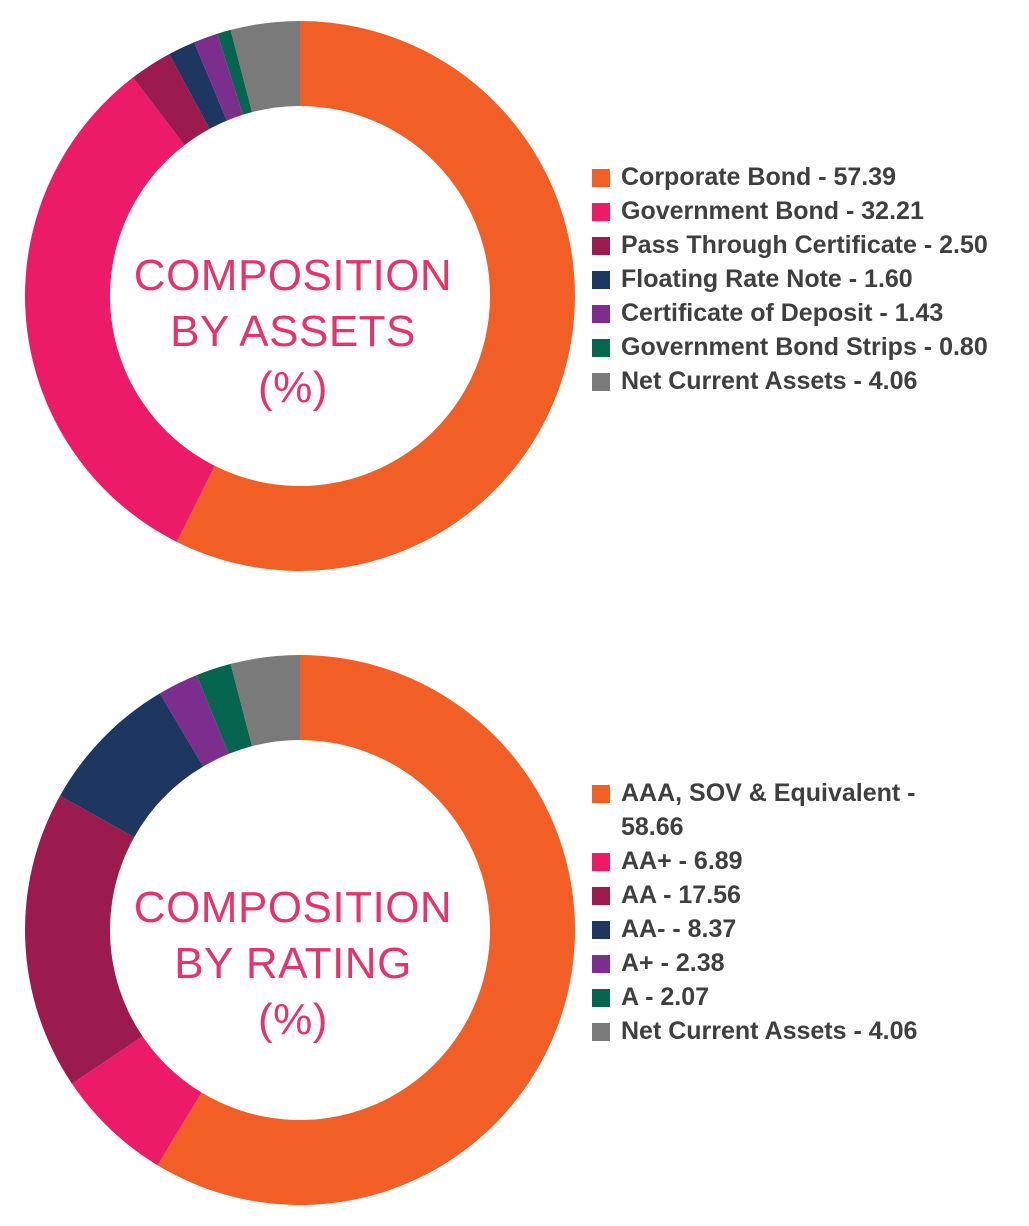 This screenshot has height=1226, width=1029. I want to click on assets-title-line-3: (%), so click(293, 387).